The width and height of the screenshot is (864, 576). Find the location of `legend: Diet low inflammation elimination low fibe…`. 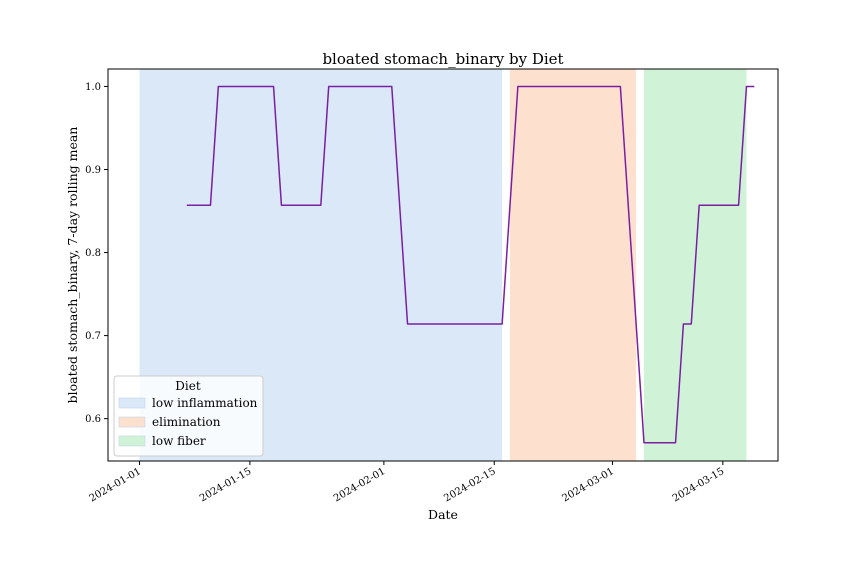

legend: Diet low inflammation elimination low fibe… is located at coordinates (188, 416).